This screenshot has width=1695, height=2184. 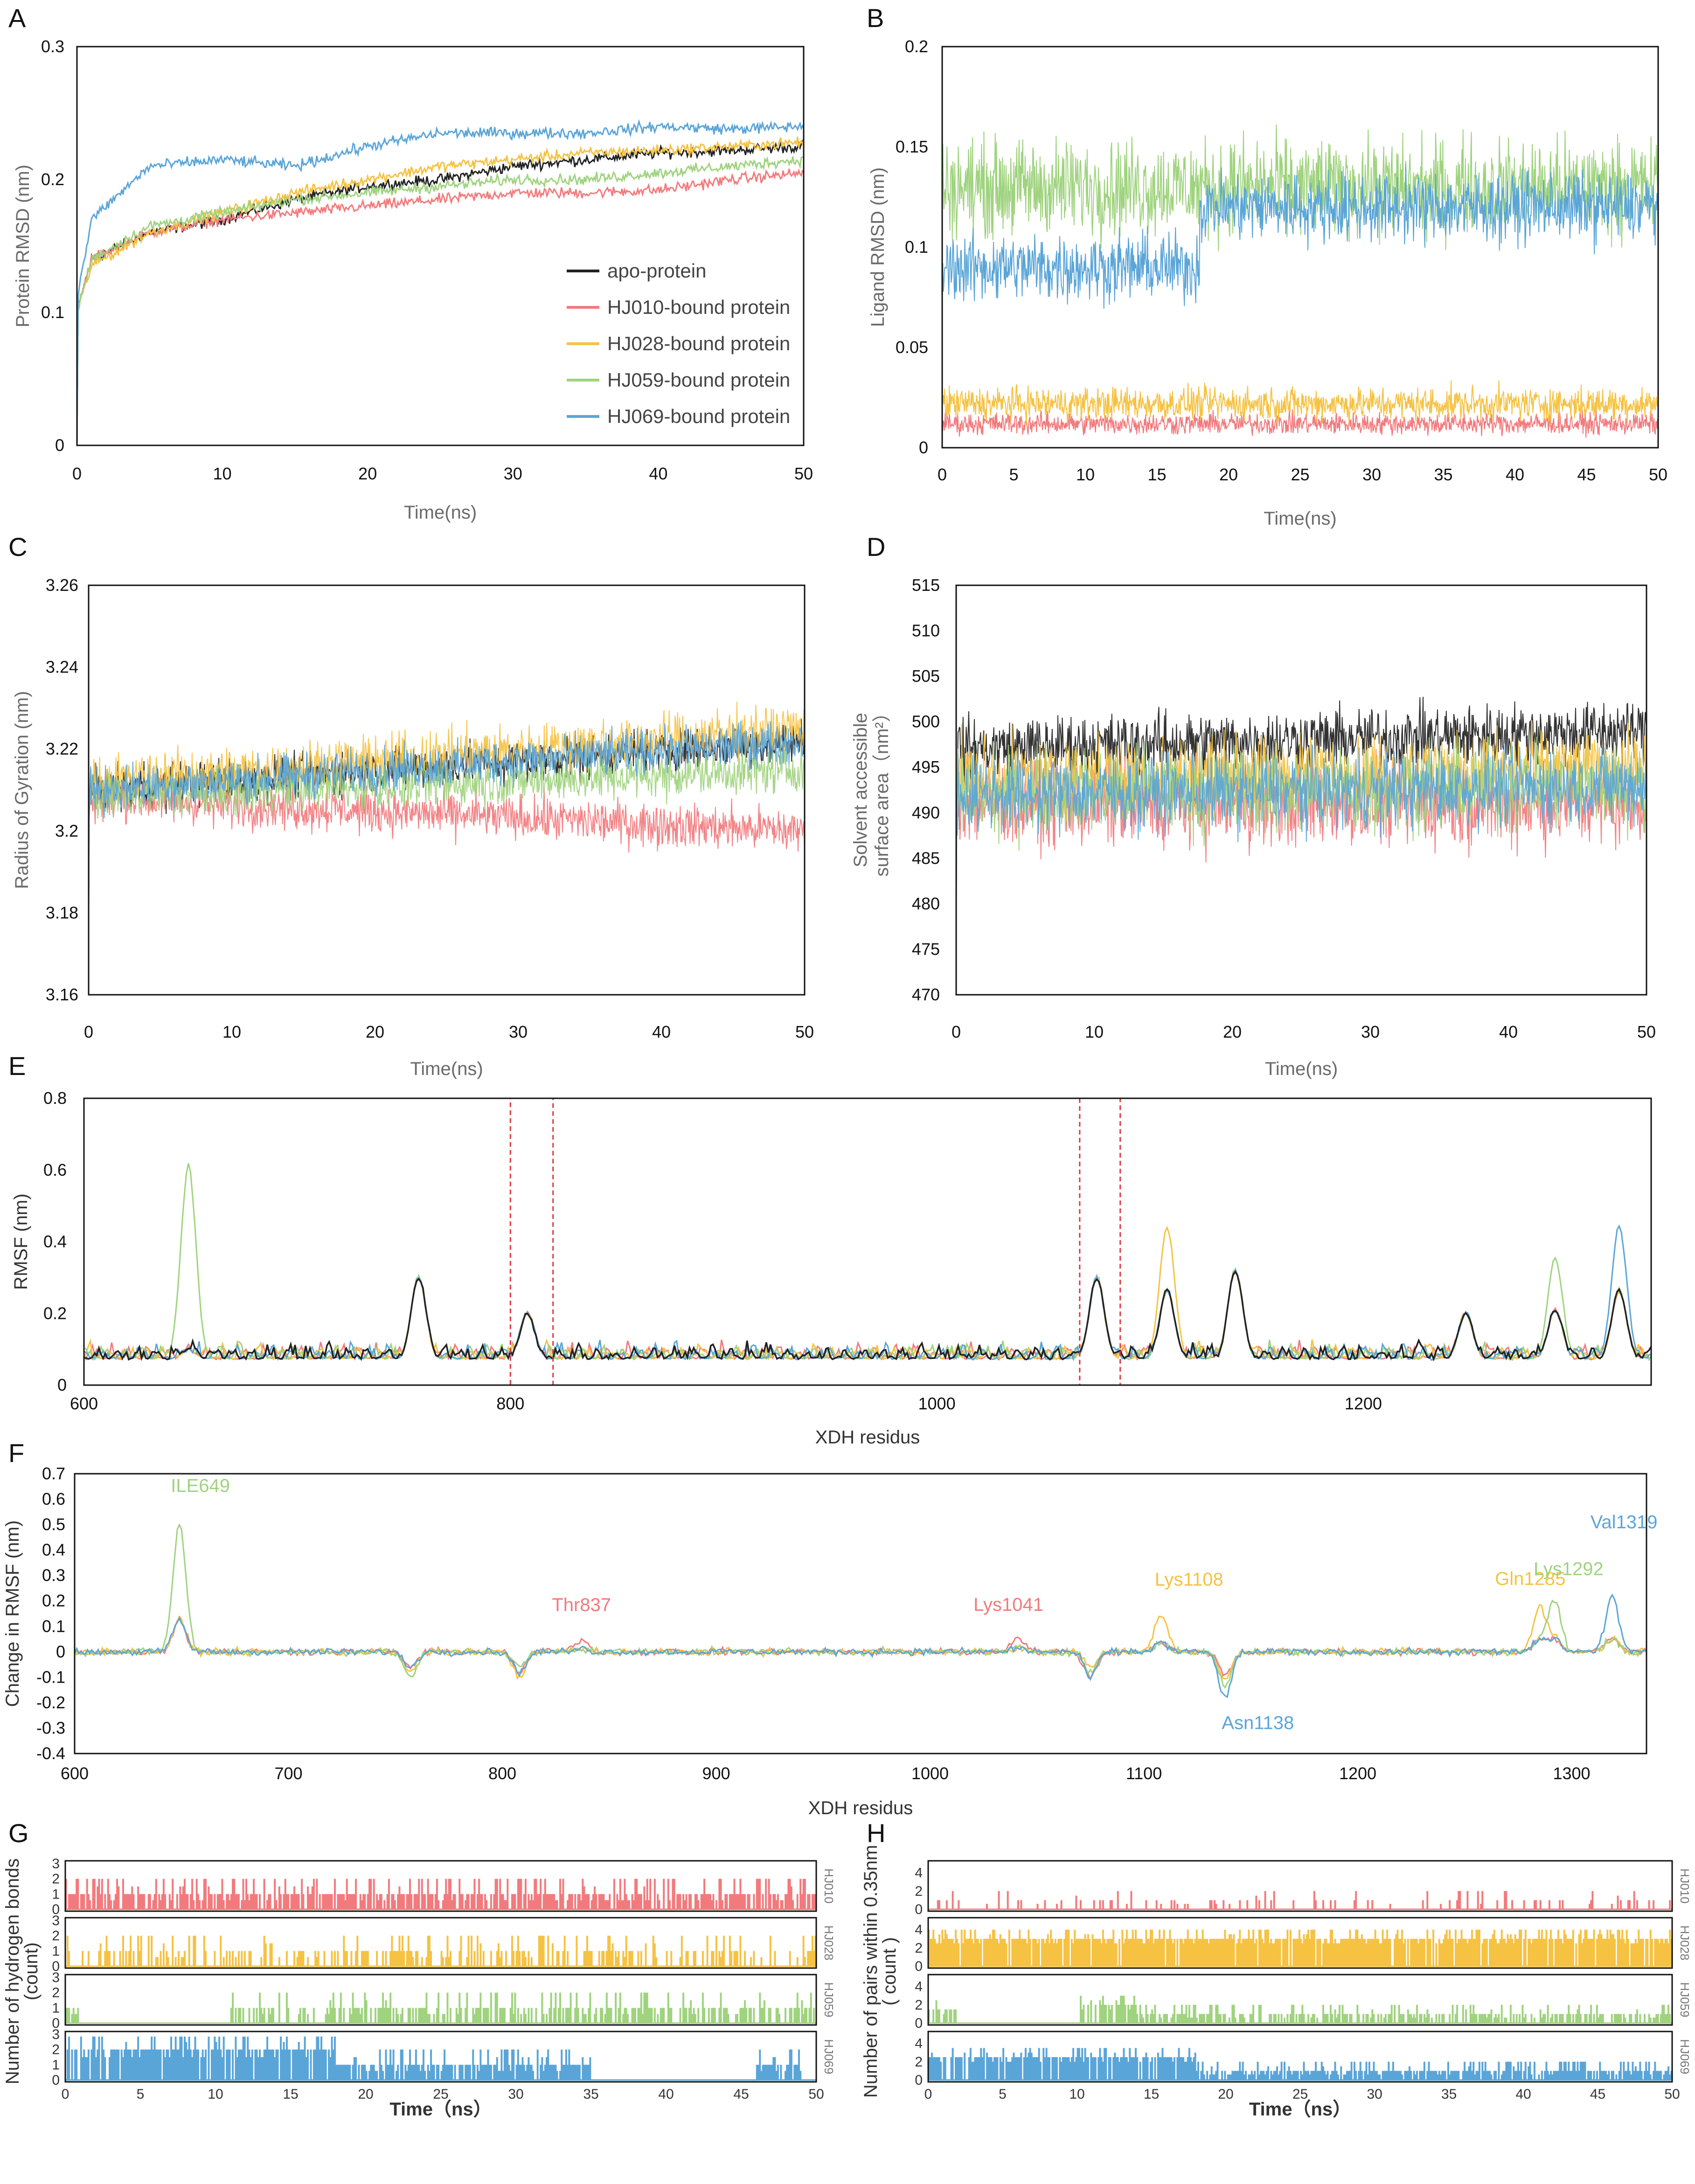 I want to click on annotation-label: Lys1108, so click(x=1189, y=1579).